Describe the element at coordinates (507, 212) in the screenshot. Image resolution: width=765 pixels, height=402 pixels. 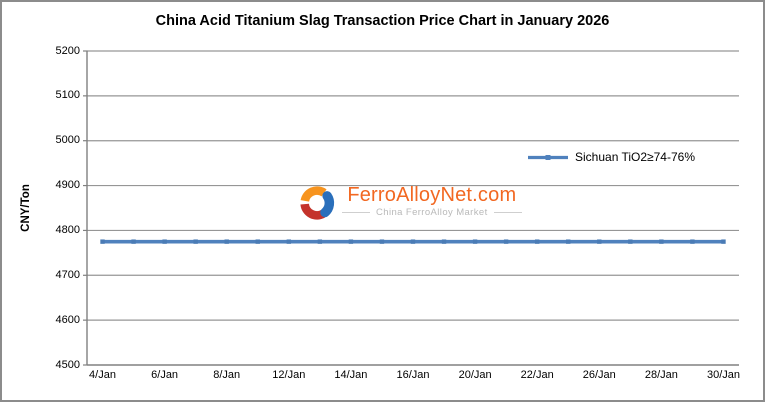
I see `tagline-right-rule` at that location.